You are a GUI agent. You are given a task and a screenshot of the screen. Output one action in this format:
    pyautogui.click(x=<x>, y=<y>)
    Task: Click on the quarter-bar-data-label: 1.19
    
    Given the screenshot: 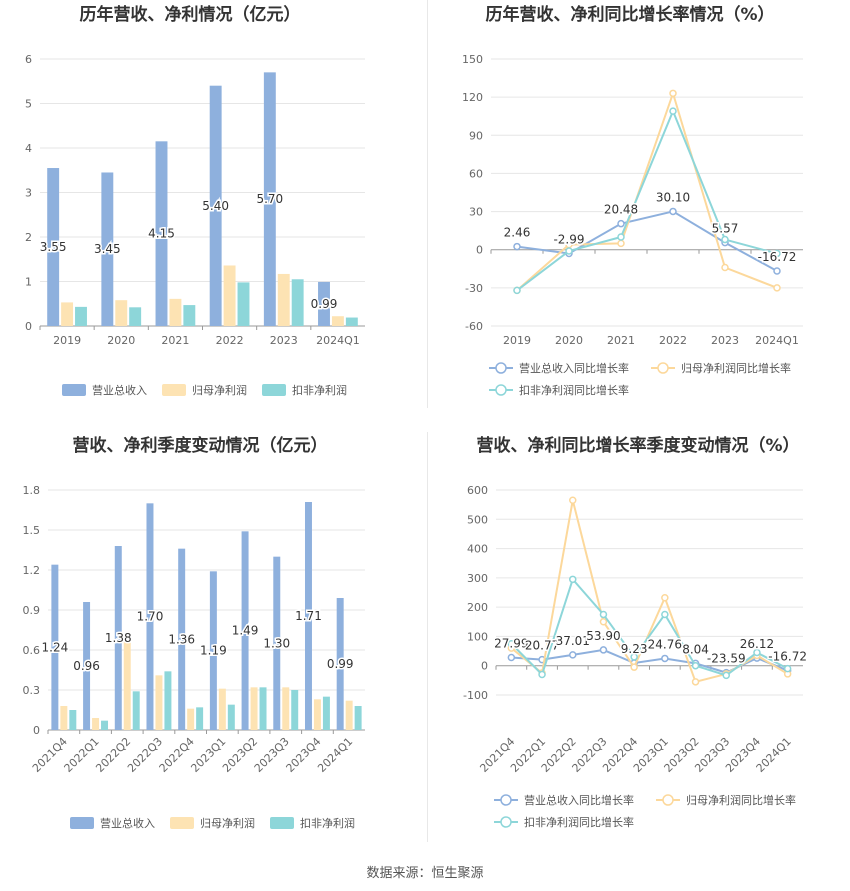 What is the action you would take?
    pyautogui.click(x=213, y=651)
    